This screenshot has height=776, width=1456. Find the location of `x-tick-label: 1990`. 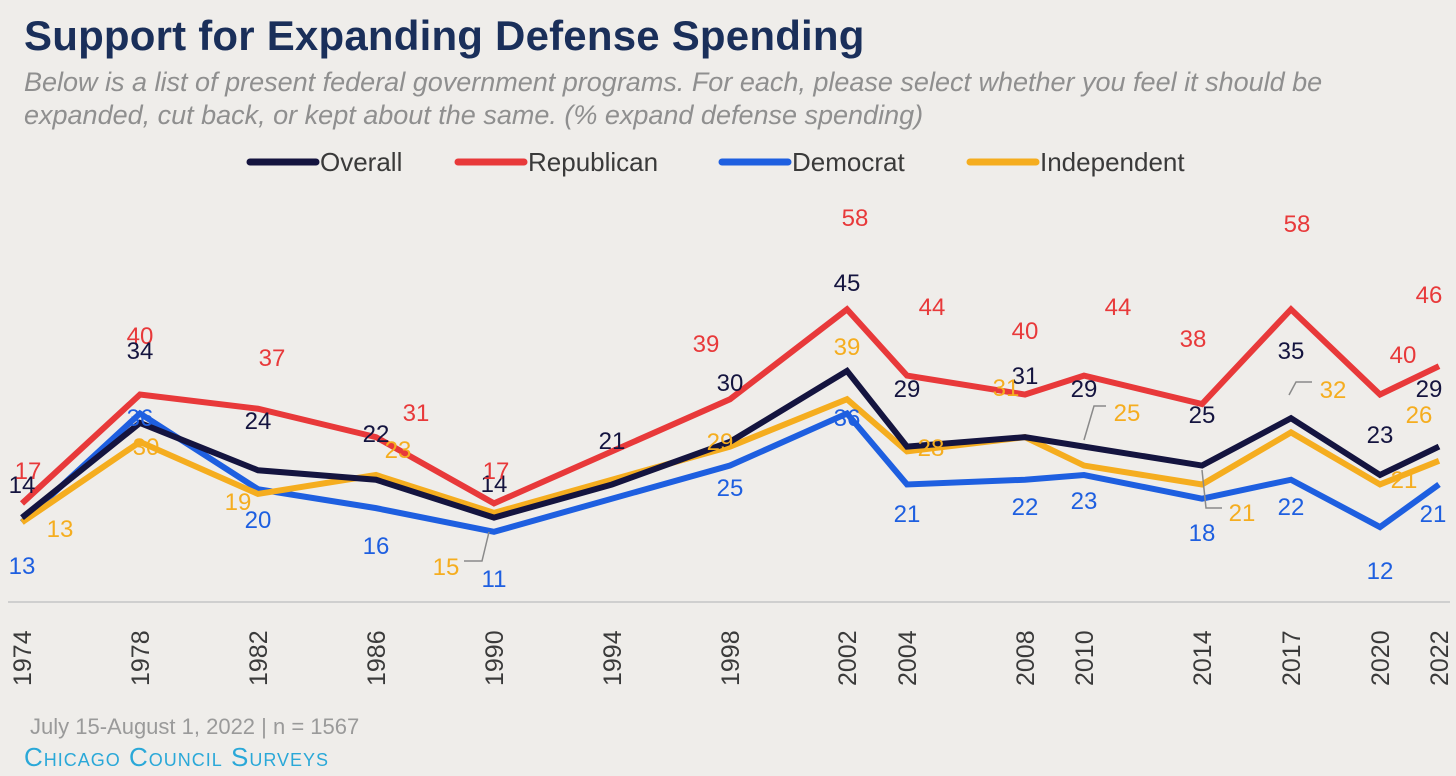

x-tick-label: 1990 is located at coordinates (495, 658).